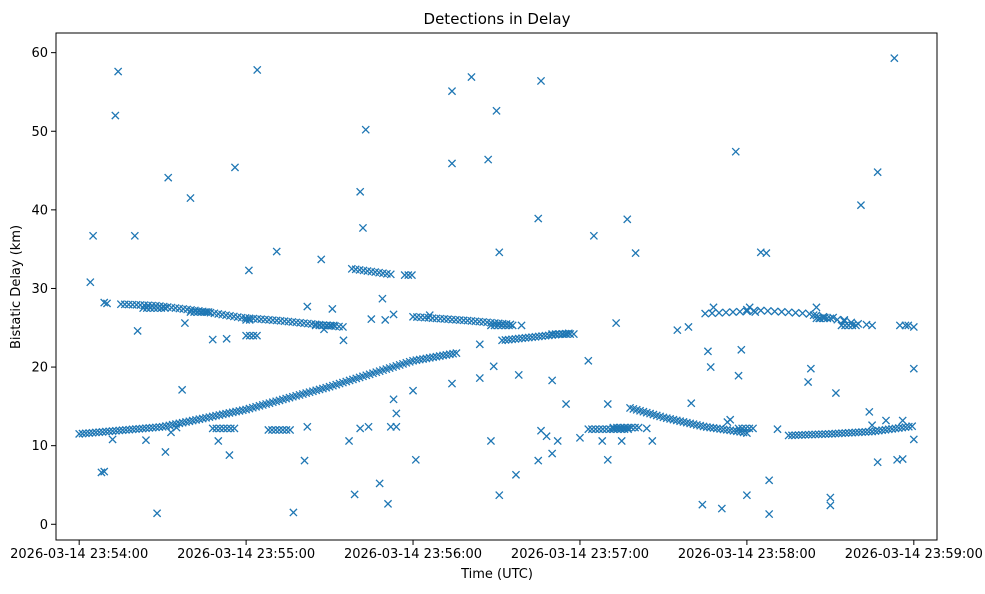 The width and height of the screenshot is (985, 594). What do you see at coordinates (246, 554) in the screenshot?
I see `x-tick-label: 2026-03-14 23:55:00` at bounding box center [246, 554].